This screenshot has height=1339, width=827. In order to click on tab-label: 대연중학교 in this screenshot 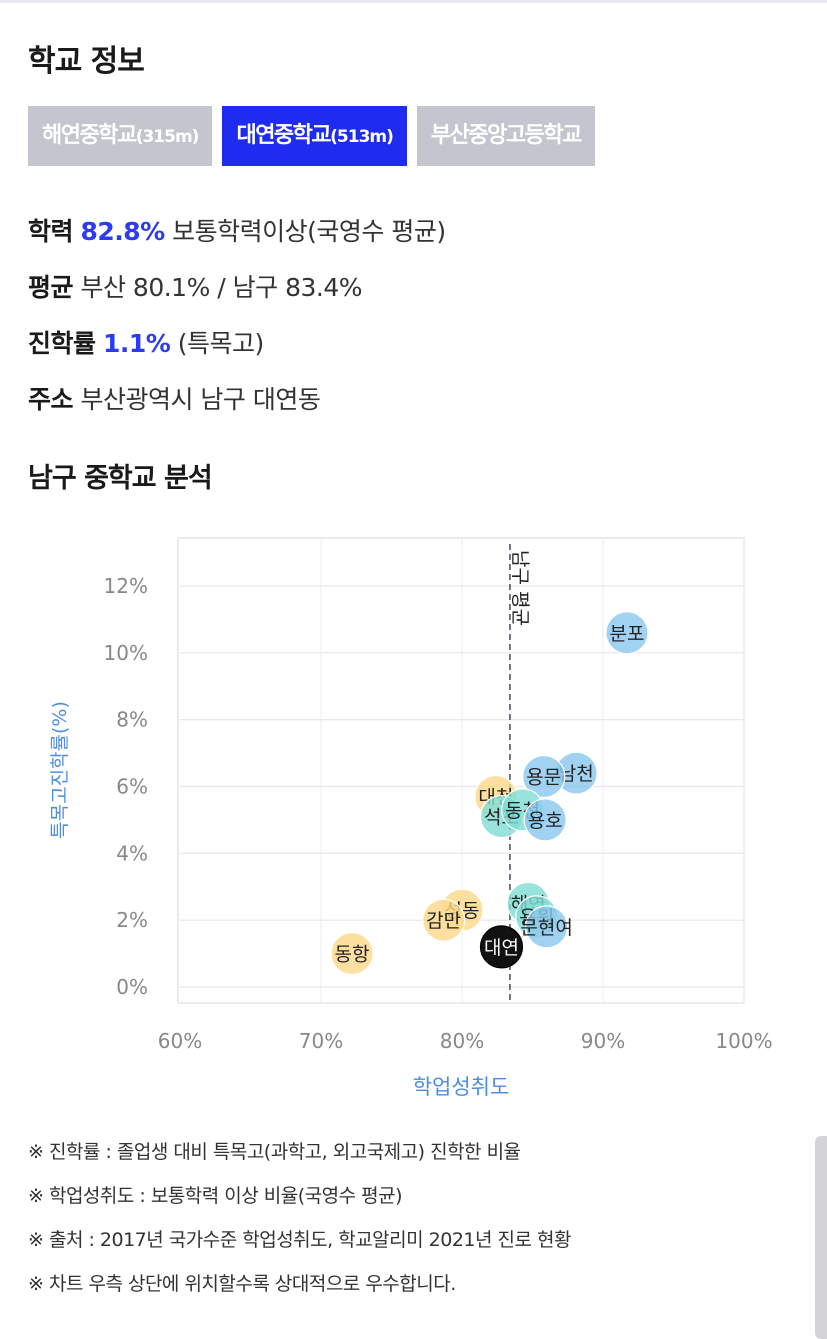, I will do `click(283, 135)`.